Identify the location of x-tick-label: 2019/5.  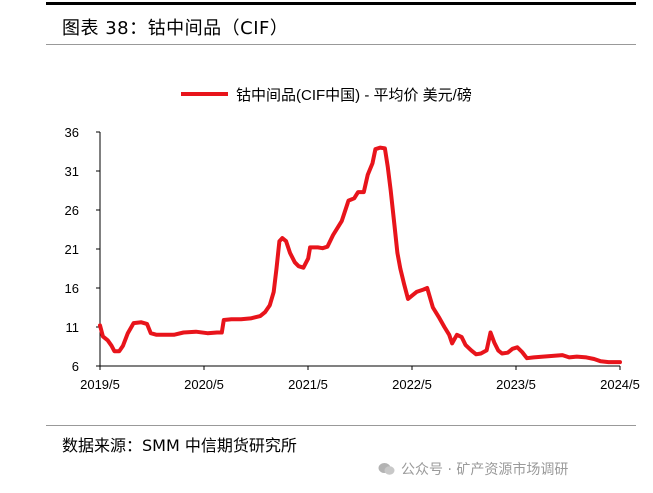
(100, 384).